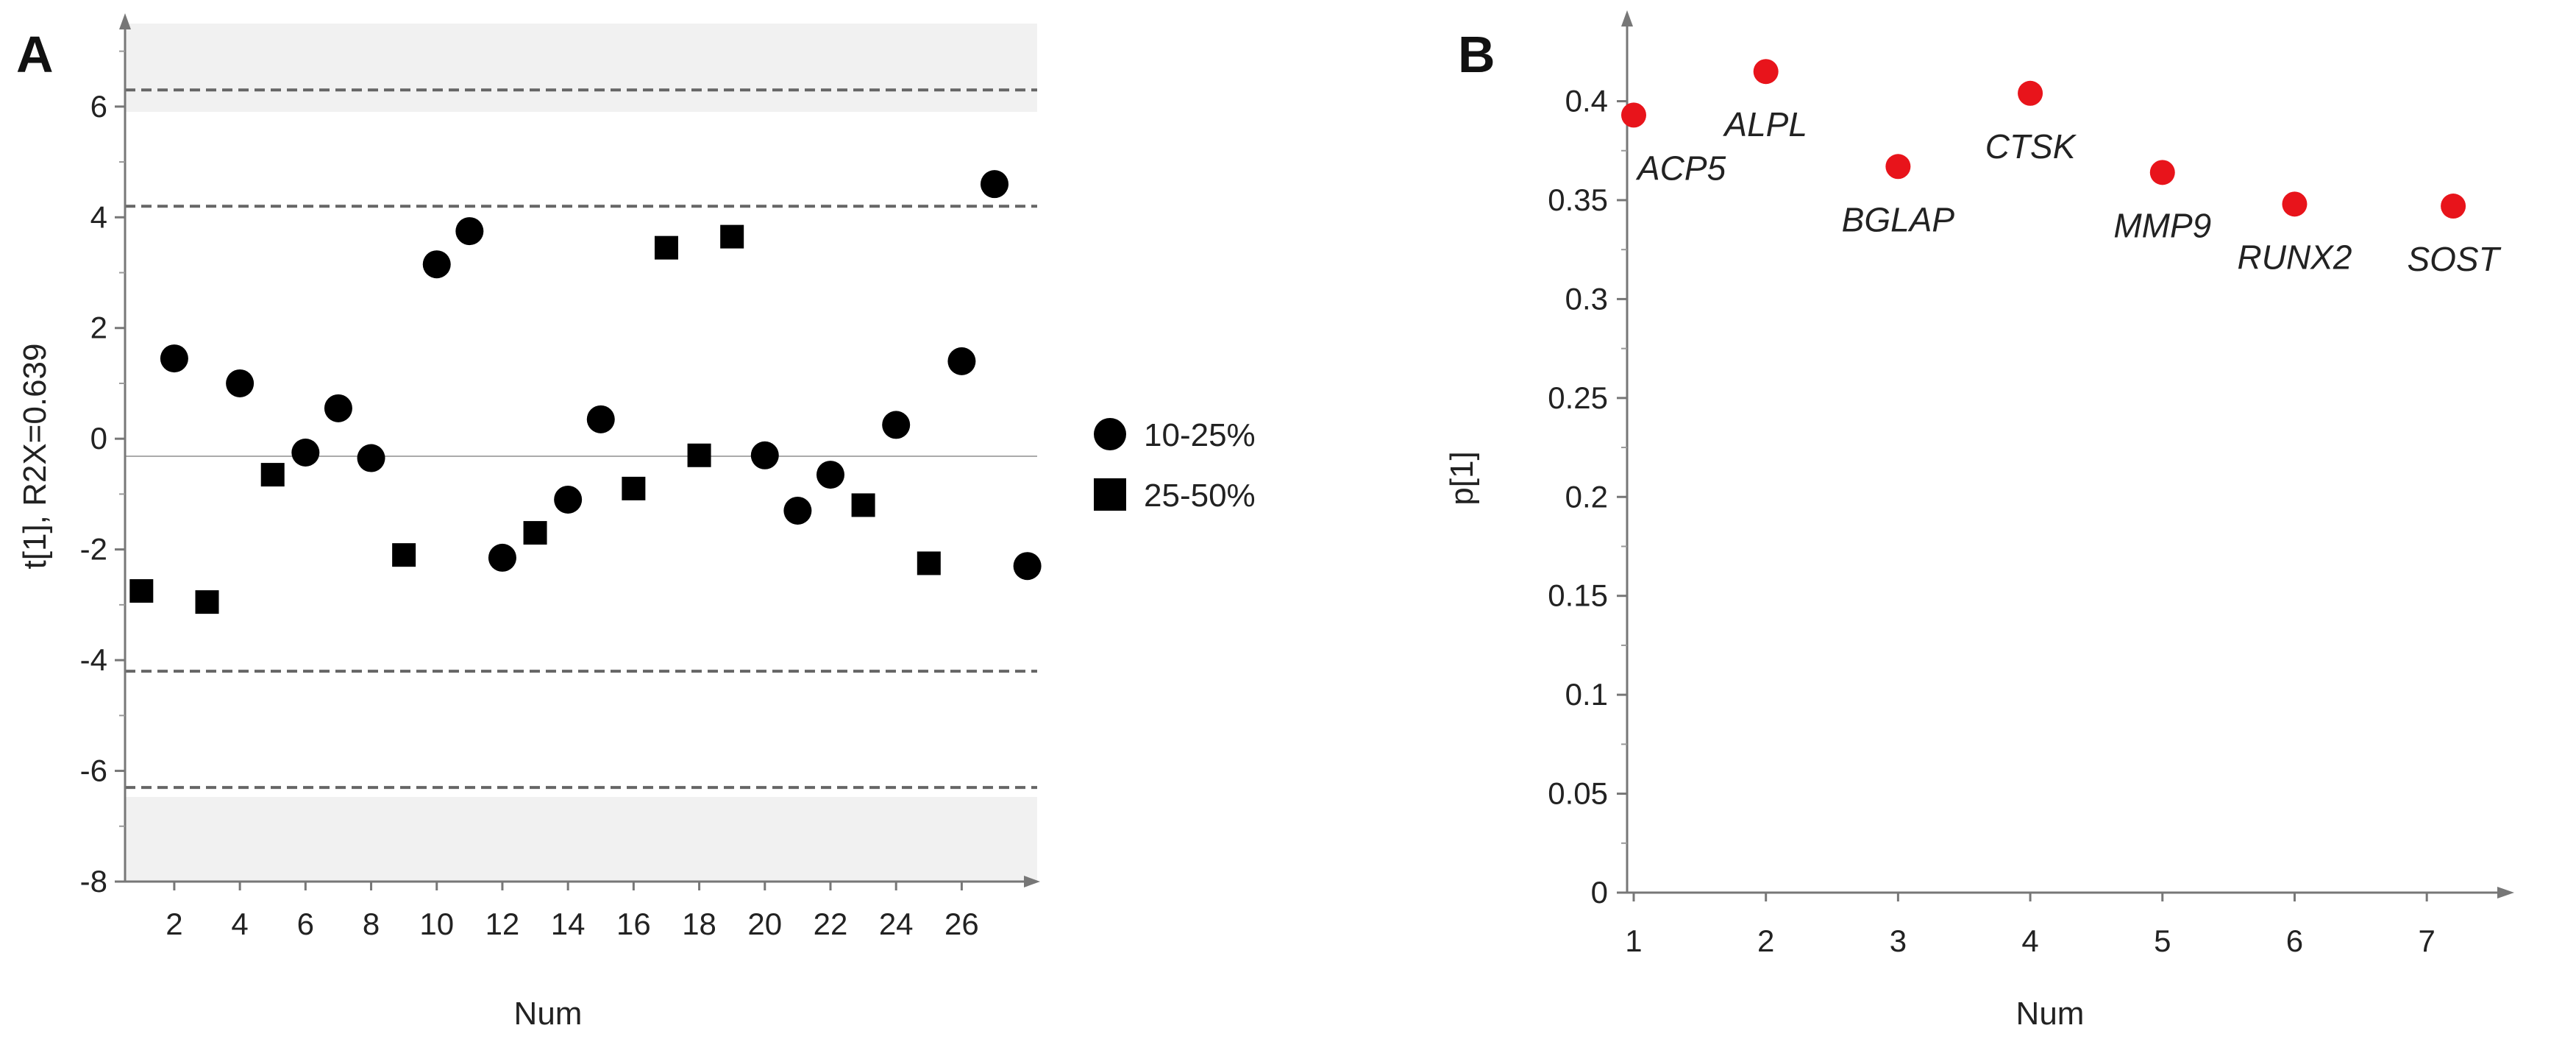 The height and width of the screenshot is (1042, 2576). I want to click on y-axis-arrow-b, so click(1627, 18).